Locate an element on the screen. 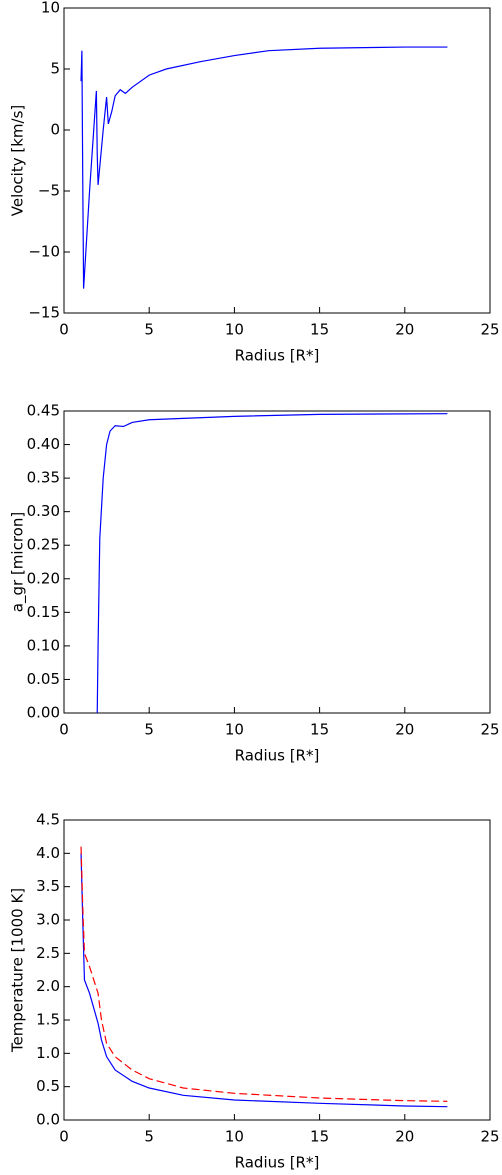  y-tick-label: 0.05 is located at coordinates (43, 679).